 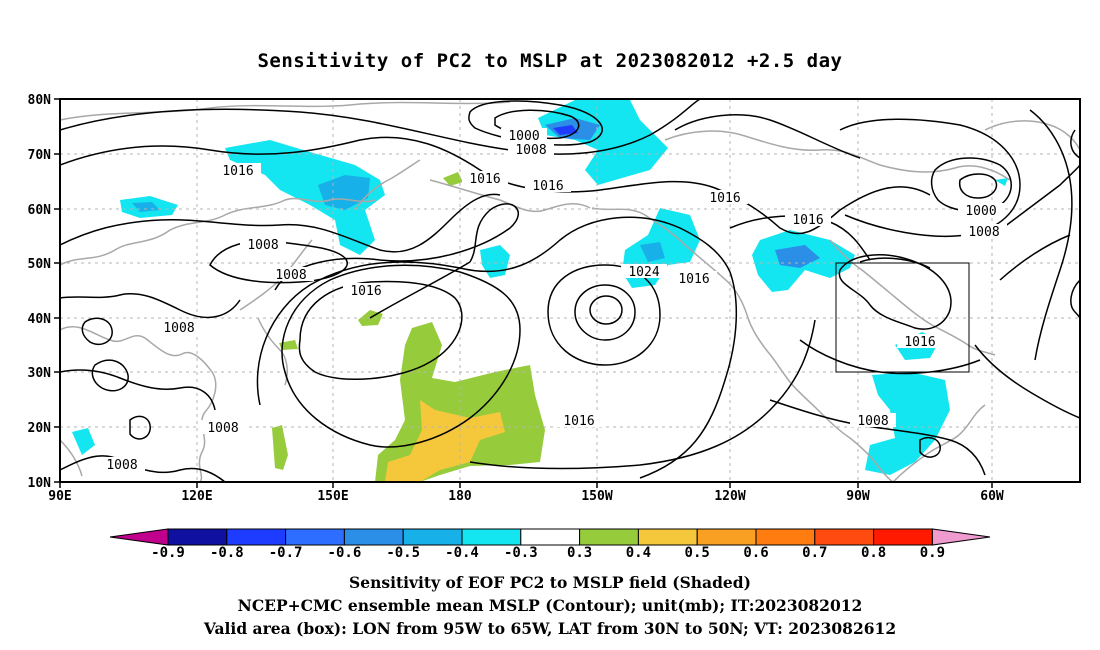 What do you see at coordinates (797, 256) in the screenshot?
I see `negative-sensitivity-canada-core` at bounding box center [797, 256].